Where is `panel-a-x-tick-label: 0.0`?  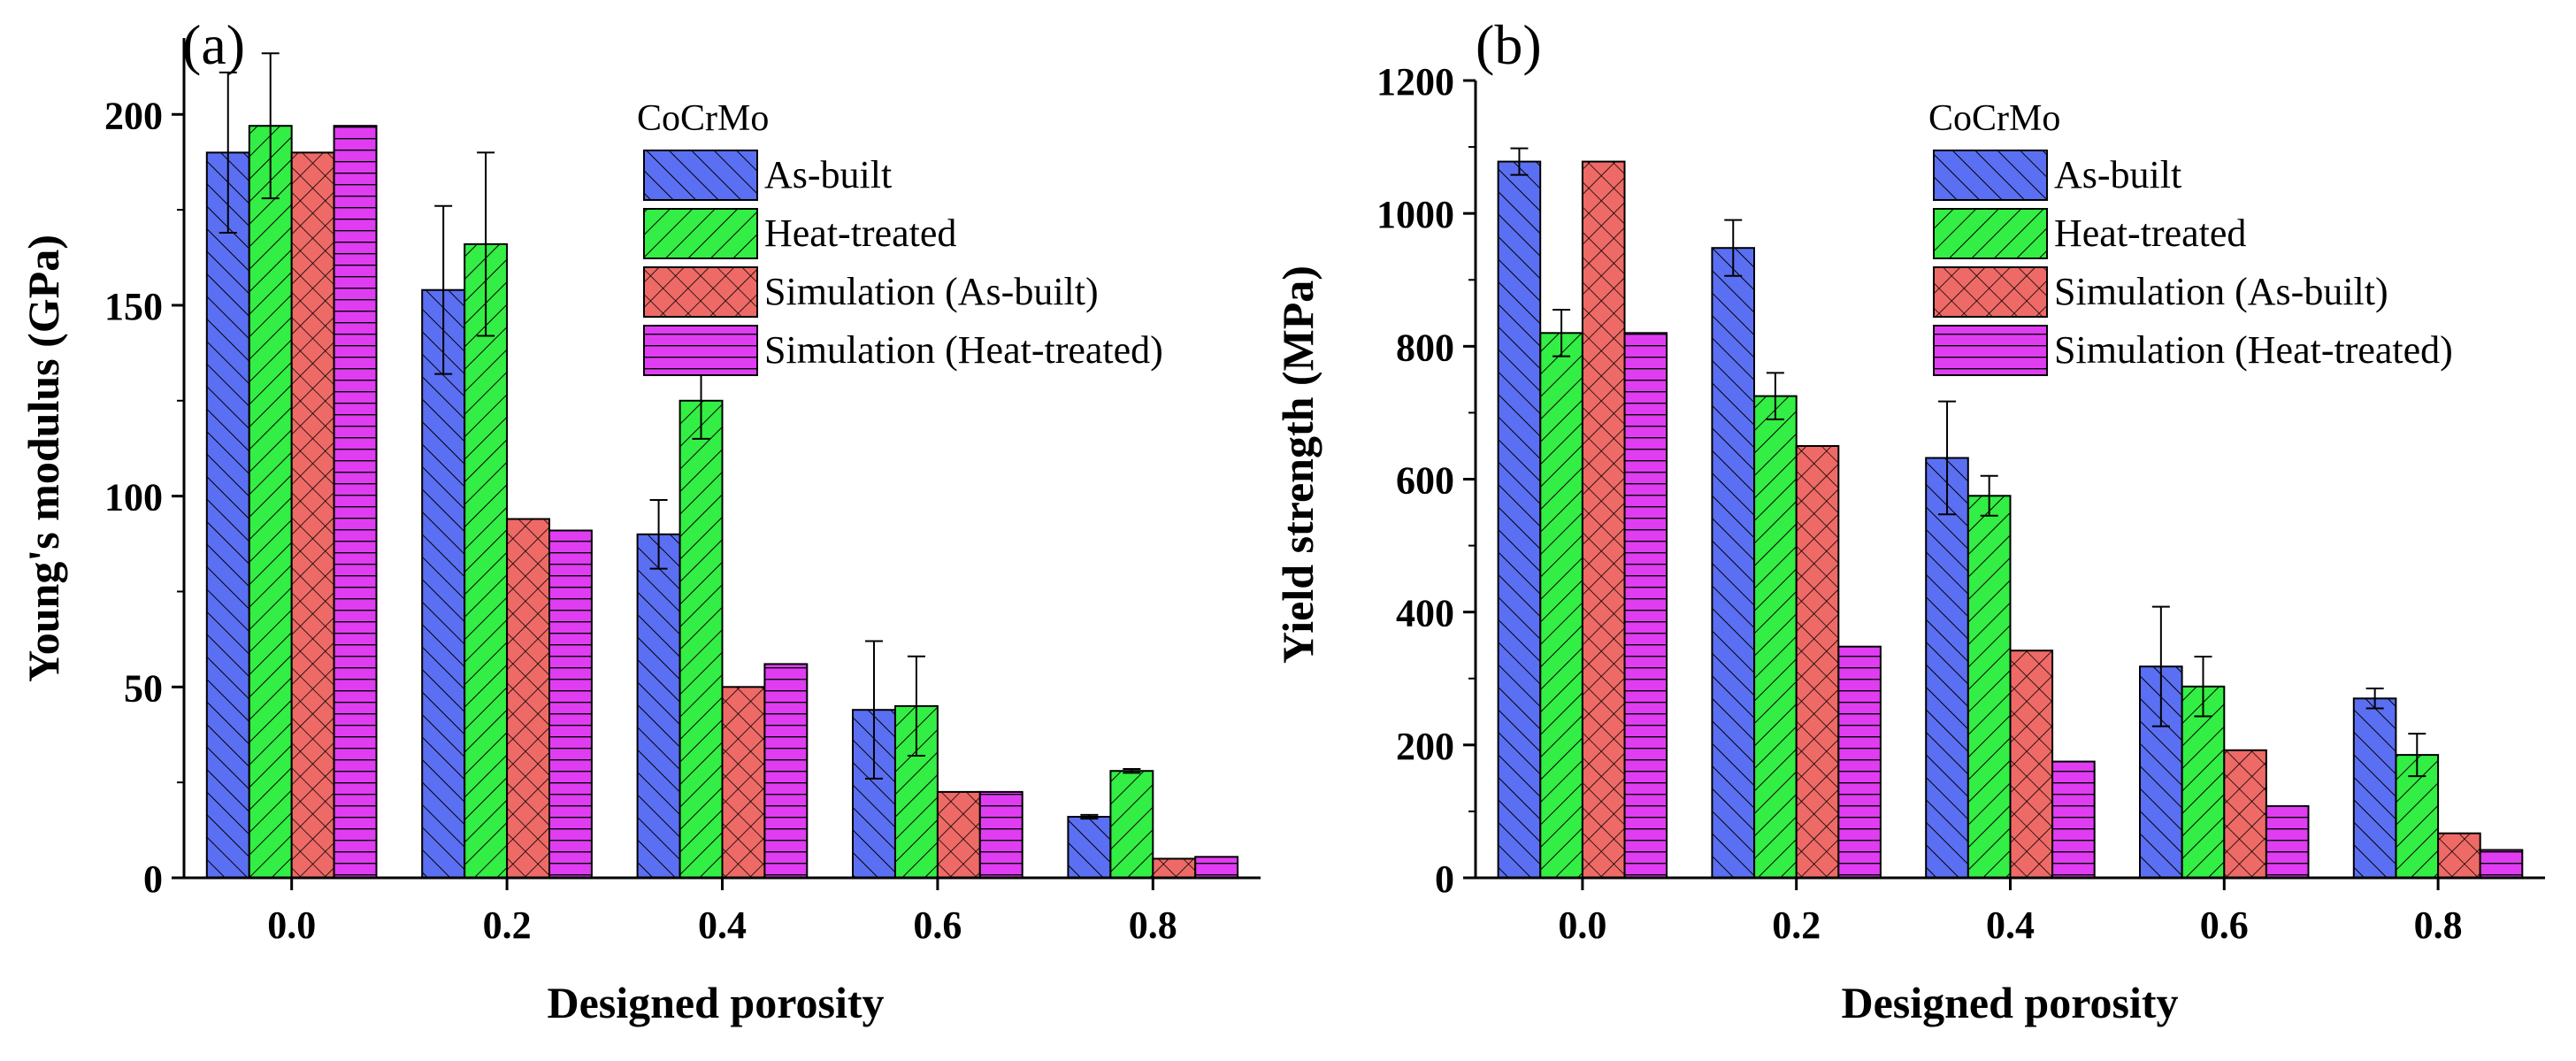 panel-a-x-tick-label: 0.0 is located at coordinates (291, 925).